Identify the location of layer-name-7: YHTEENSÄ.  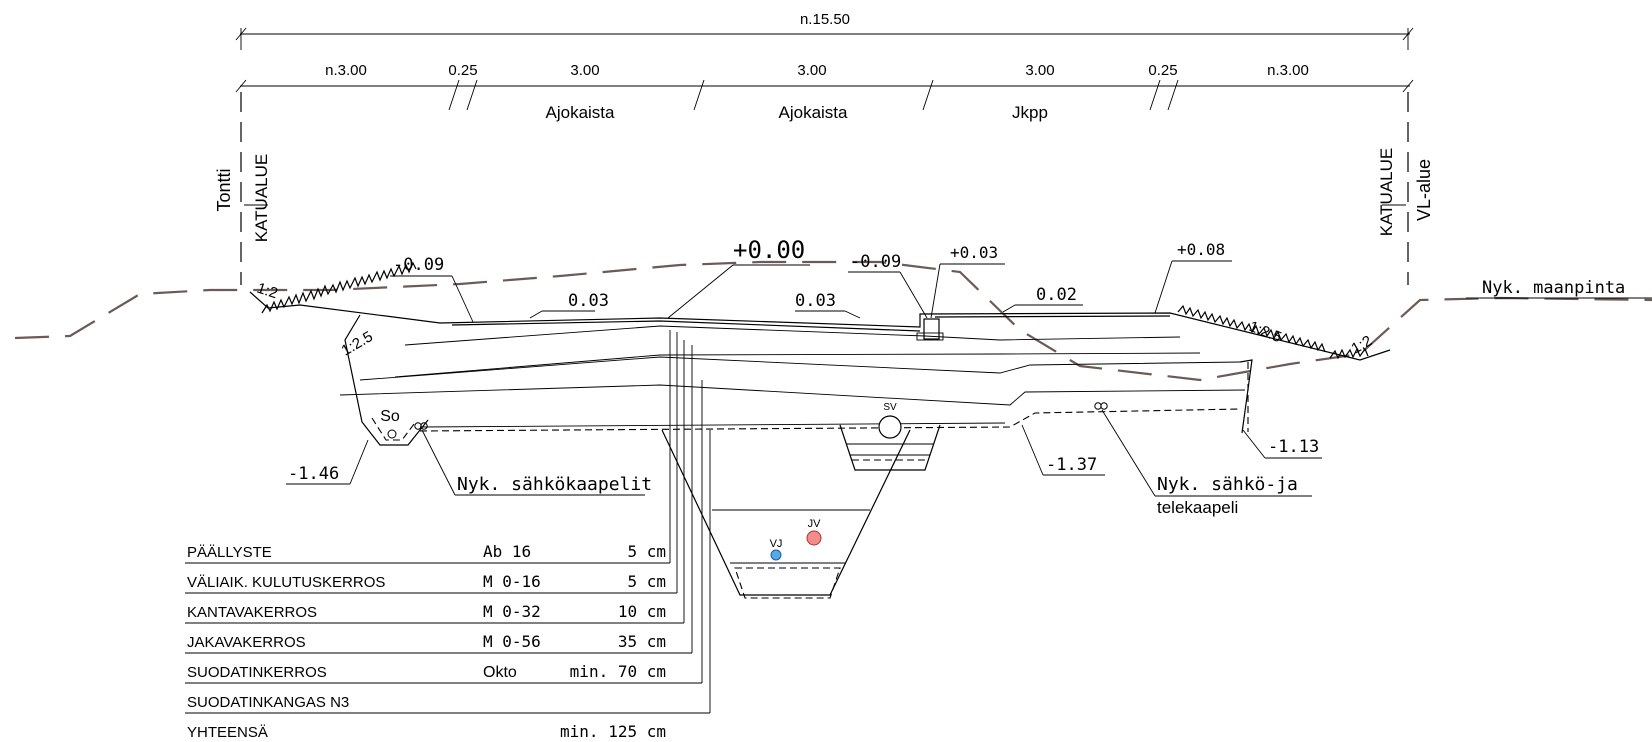
(227, 732).